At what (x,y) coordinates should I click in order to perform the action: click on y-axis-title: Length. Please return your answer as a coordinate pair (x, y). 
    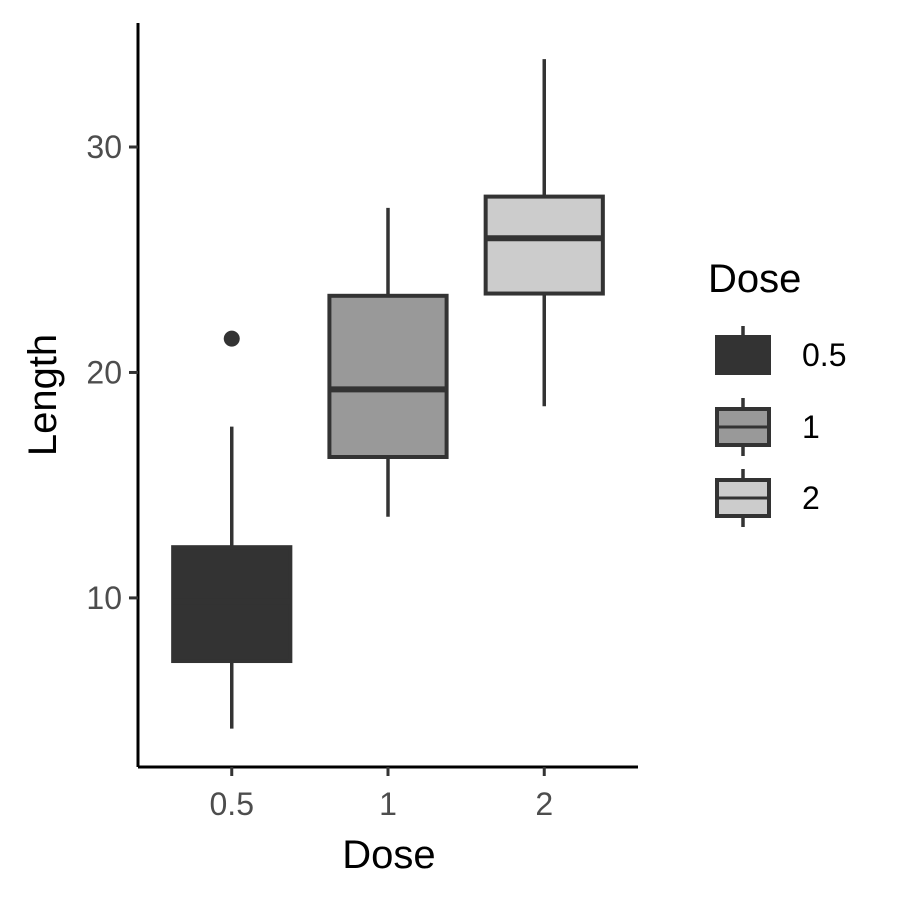
    Looking at the image, I should click on (43, 395).